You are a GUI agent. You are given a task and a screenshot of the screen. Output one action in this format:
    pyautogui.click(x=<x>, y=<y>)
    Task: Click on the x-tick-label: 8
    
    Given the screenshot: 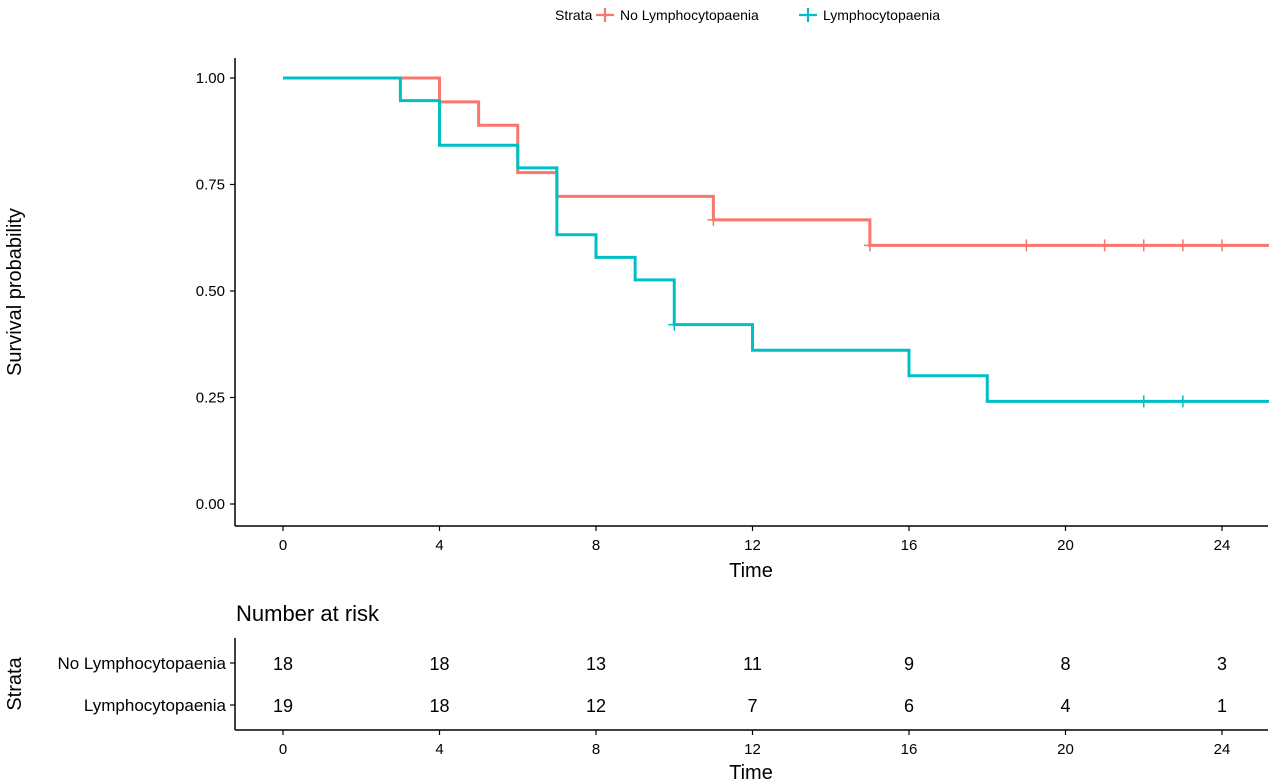 What is the action you would take?
    pyautogui.click(x=596, y=545)
    